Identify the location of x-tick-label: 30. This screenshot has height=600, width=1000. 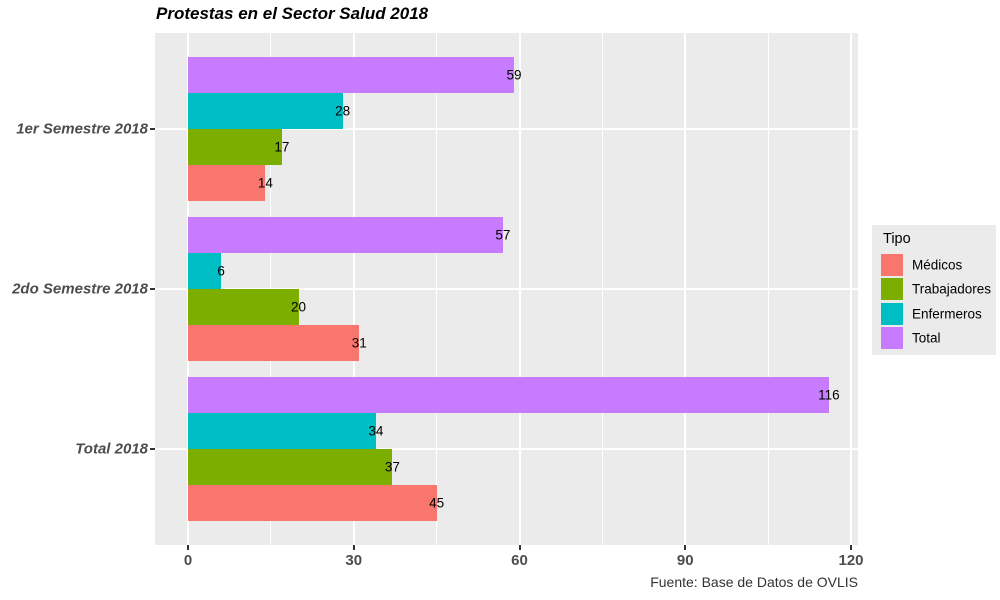
(354, 560).